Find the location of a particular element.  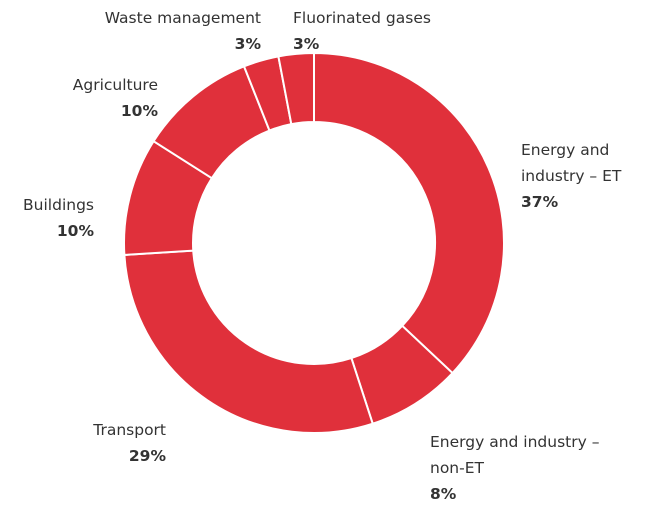

category-name: Buildings is located at coordinates (58, 205).